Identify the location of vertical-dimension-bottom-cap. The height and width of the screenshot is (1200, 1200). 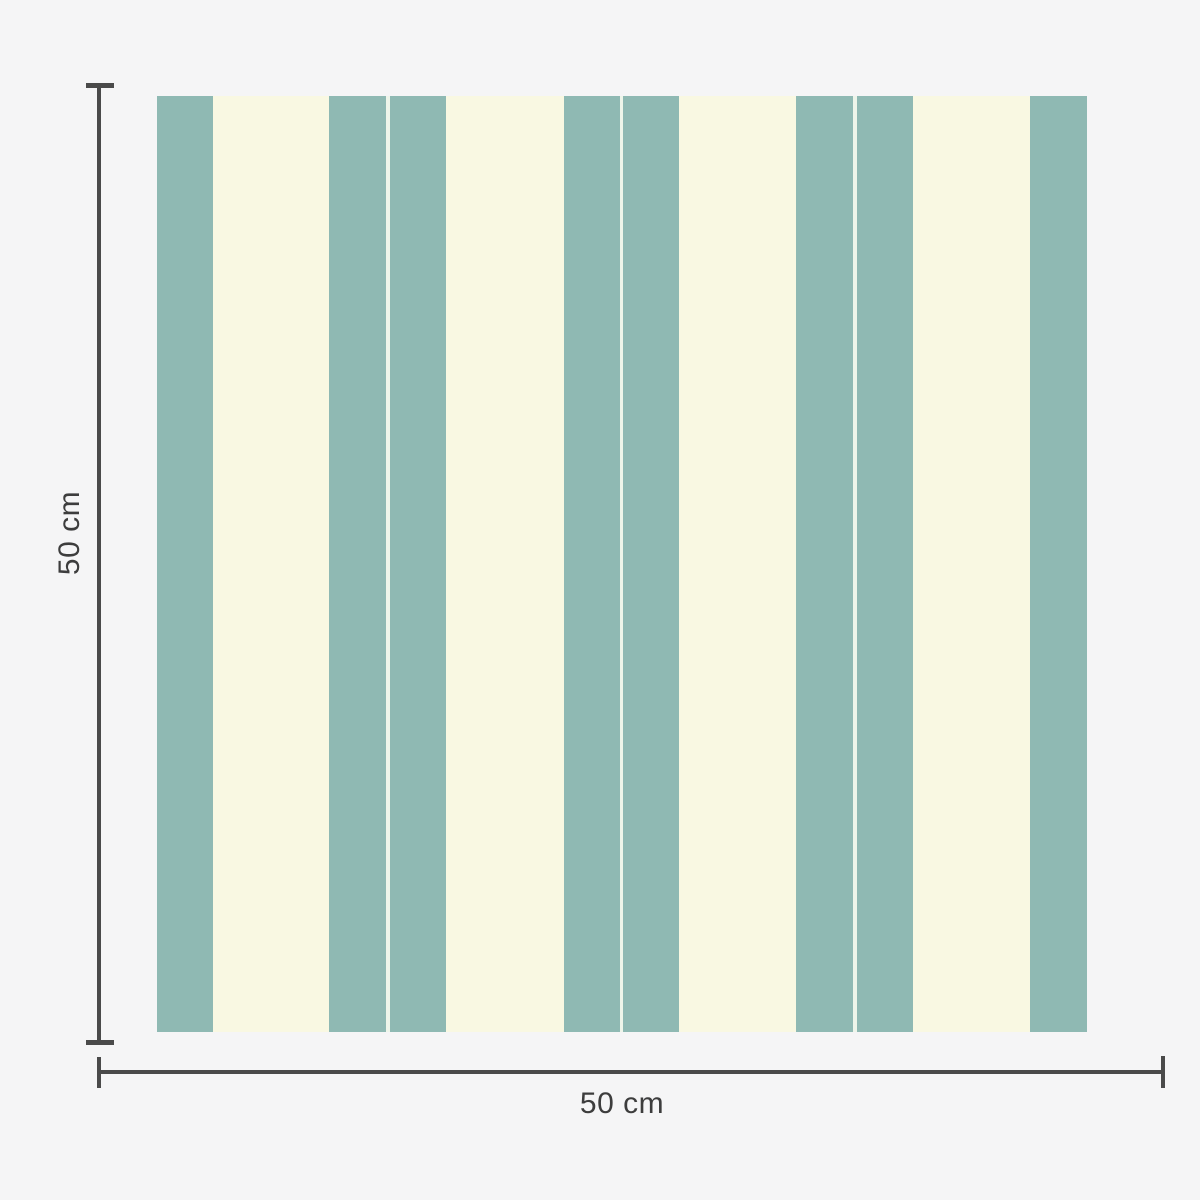
(100, 1042).